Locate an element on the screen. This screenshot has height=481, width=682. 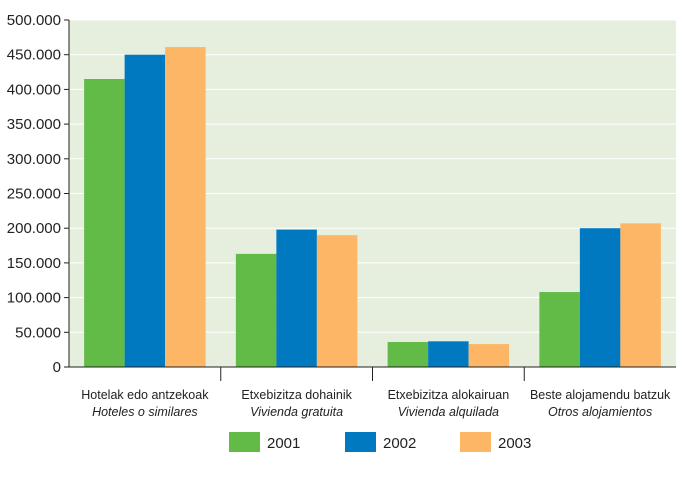
x-category-sublabel: Hoteles o similares is located at coordinates (145, 412).